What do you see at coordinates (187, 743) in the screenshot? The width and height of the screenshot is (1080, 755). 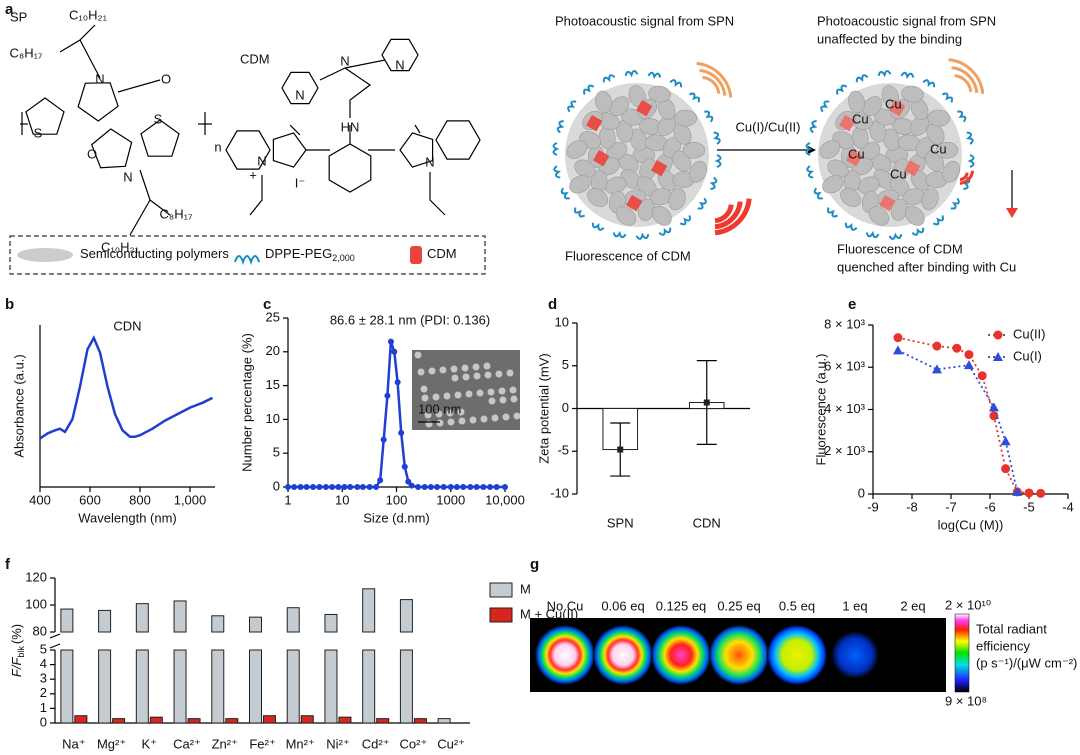 I see `x-tick-label: Ca²⁺` at bounding box center [187, 743].